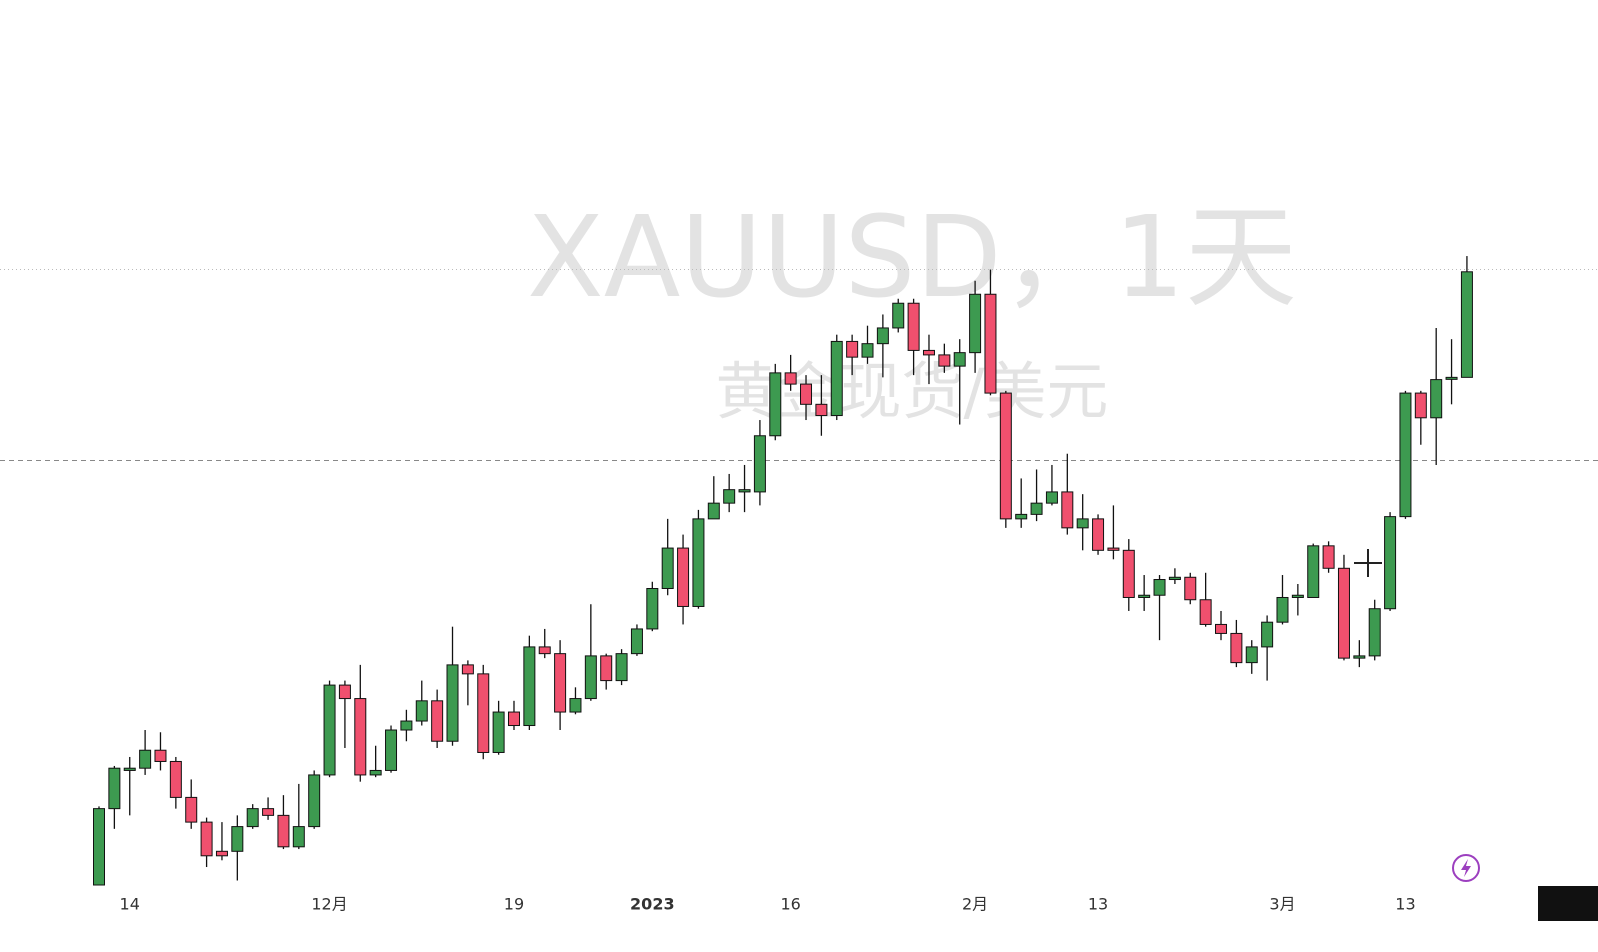  Describe the element at coordinates (975, 904) in the screenshot. I see `x-tick-label: 2月` at that location.